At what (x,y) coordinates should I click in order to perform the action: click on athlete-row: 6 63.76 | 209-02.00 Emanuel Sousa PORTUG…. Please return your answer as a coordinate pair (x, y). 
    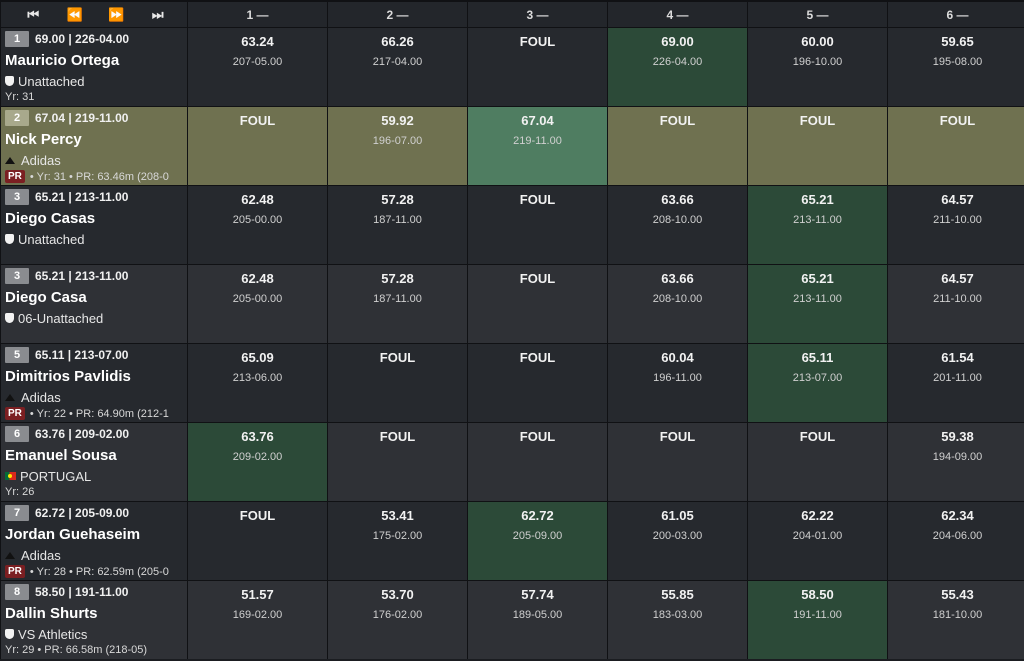
    Looking at the image, I should click on (94, 462).